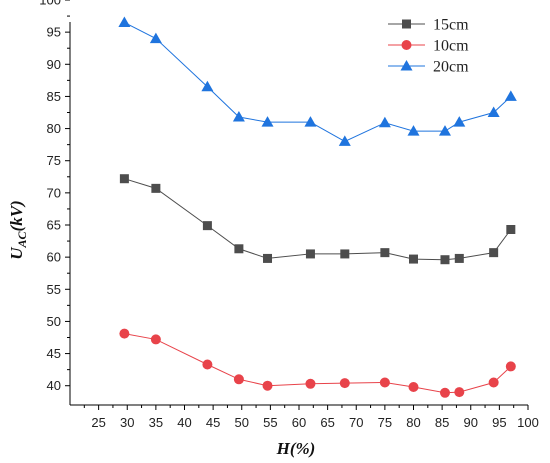  Describe the element at coordinates (451, 46) in the screenshot. I see `legend-label: 10cm` at that location.